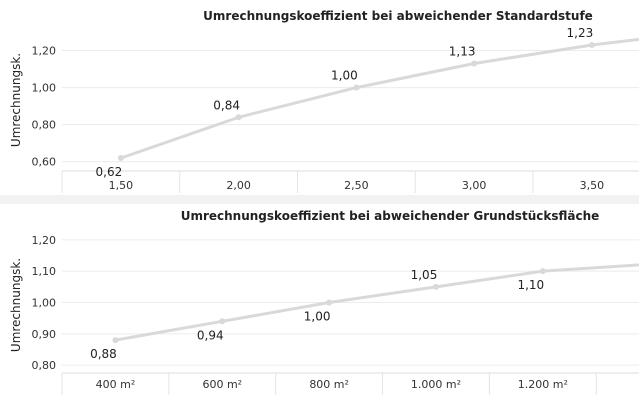 This screenshot has width=639, height=409. What do you see at coordinates (543, 384) in the screenshot?
I see `x-tick-label: 1.200 m²` at bounding box center [543, 384].